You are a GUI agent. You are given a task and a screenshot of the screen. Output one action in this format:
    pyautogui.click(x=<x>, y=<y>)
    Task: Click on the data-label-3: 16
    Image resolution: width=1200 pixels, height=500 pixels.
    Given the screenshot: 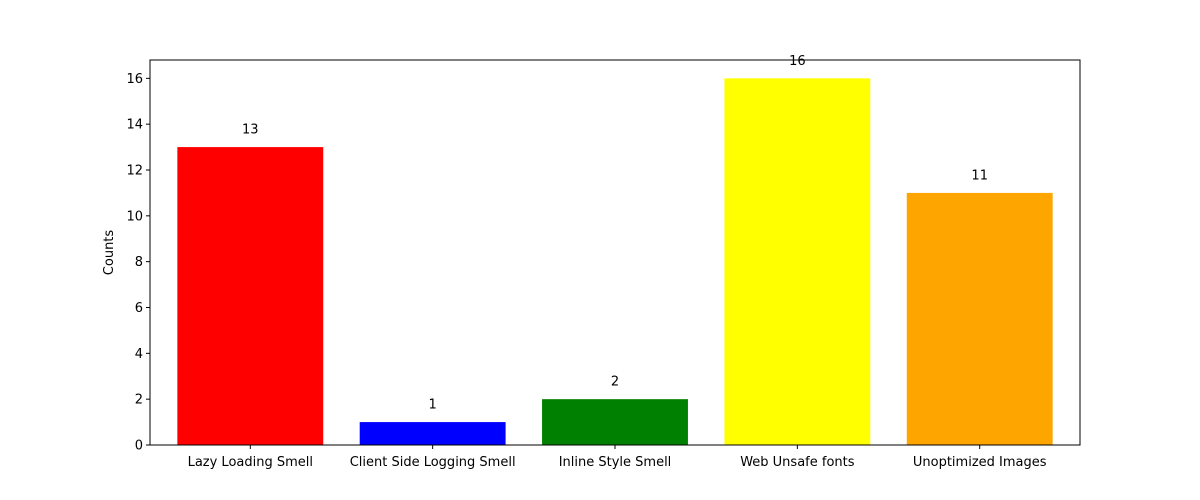 What is the action you would take?
    pyautogui.click(x=797, y=61)
    